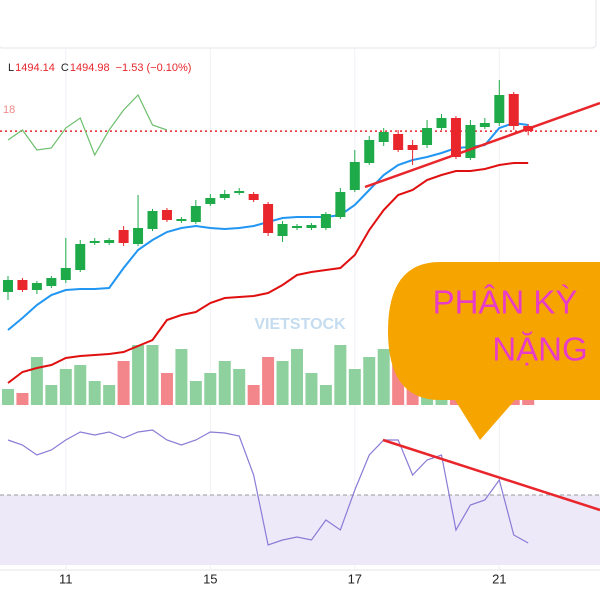 Image resolution: width=600 pixels, height=600 pixels. Describe the element at coordinates (9, 110) in the screenshot. I see `indicator-label: 18` at that location.